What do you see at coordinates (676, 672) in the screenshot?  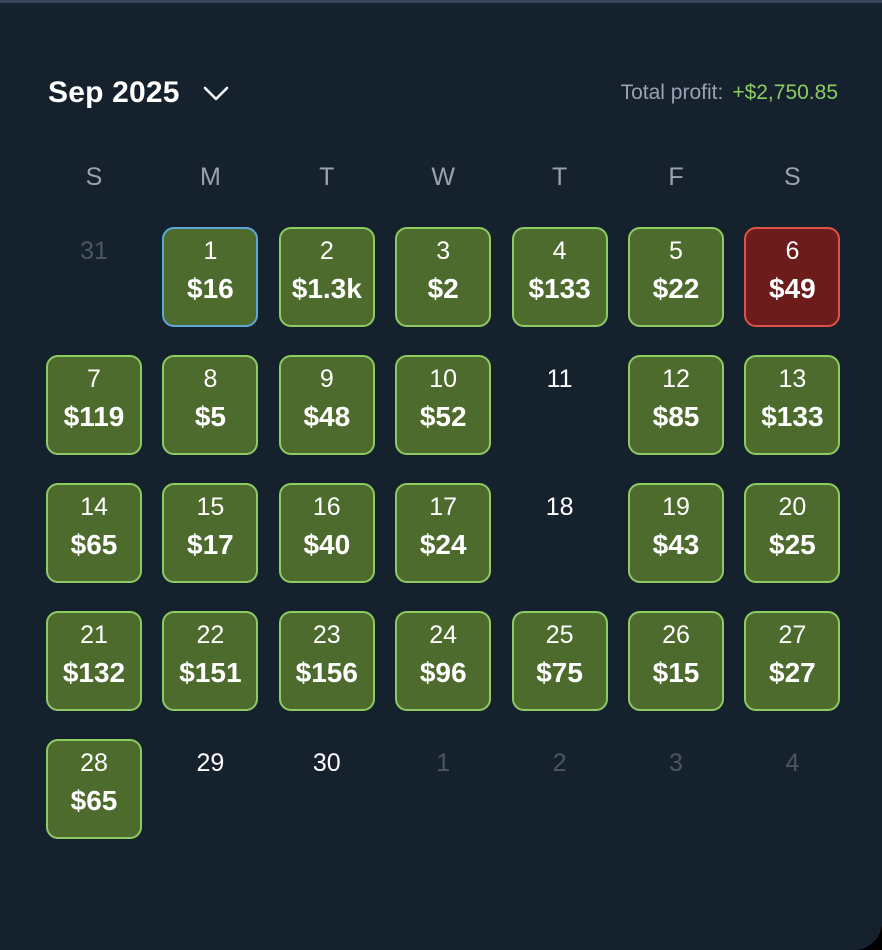 I see `day-amount: $15` at bounding box center [676, 672].